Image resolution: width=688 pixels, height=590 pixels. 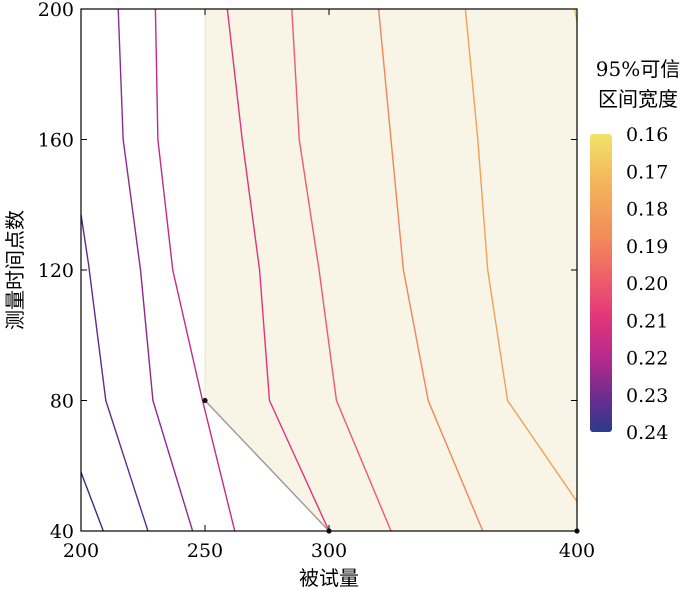 I want to click on colorbar-label-1: 0.17, so click(x=647, y=172).